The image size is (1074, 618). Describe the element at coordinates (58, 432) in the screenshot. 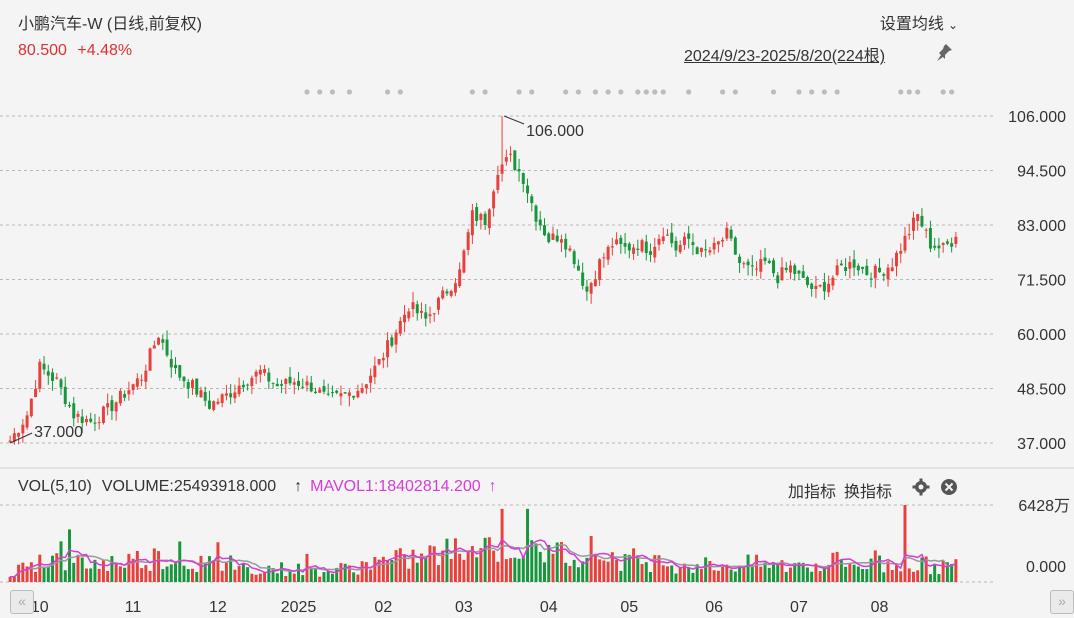

I see `low-label: 37.000` at that location.